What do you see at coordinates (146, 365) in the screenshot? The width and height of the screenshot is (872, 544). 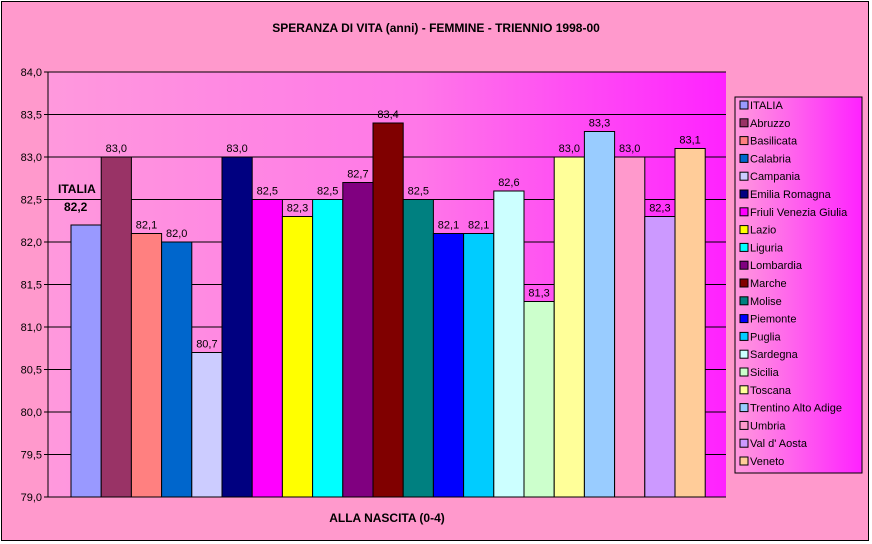 I see `bar-basilicata` at bounding box center [146, 365].